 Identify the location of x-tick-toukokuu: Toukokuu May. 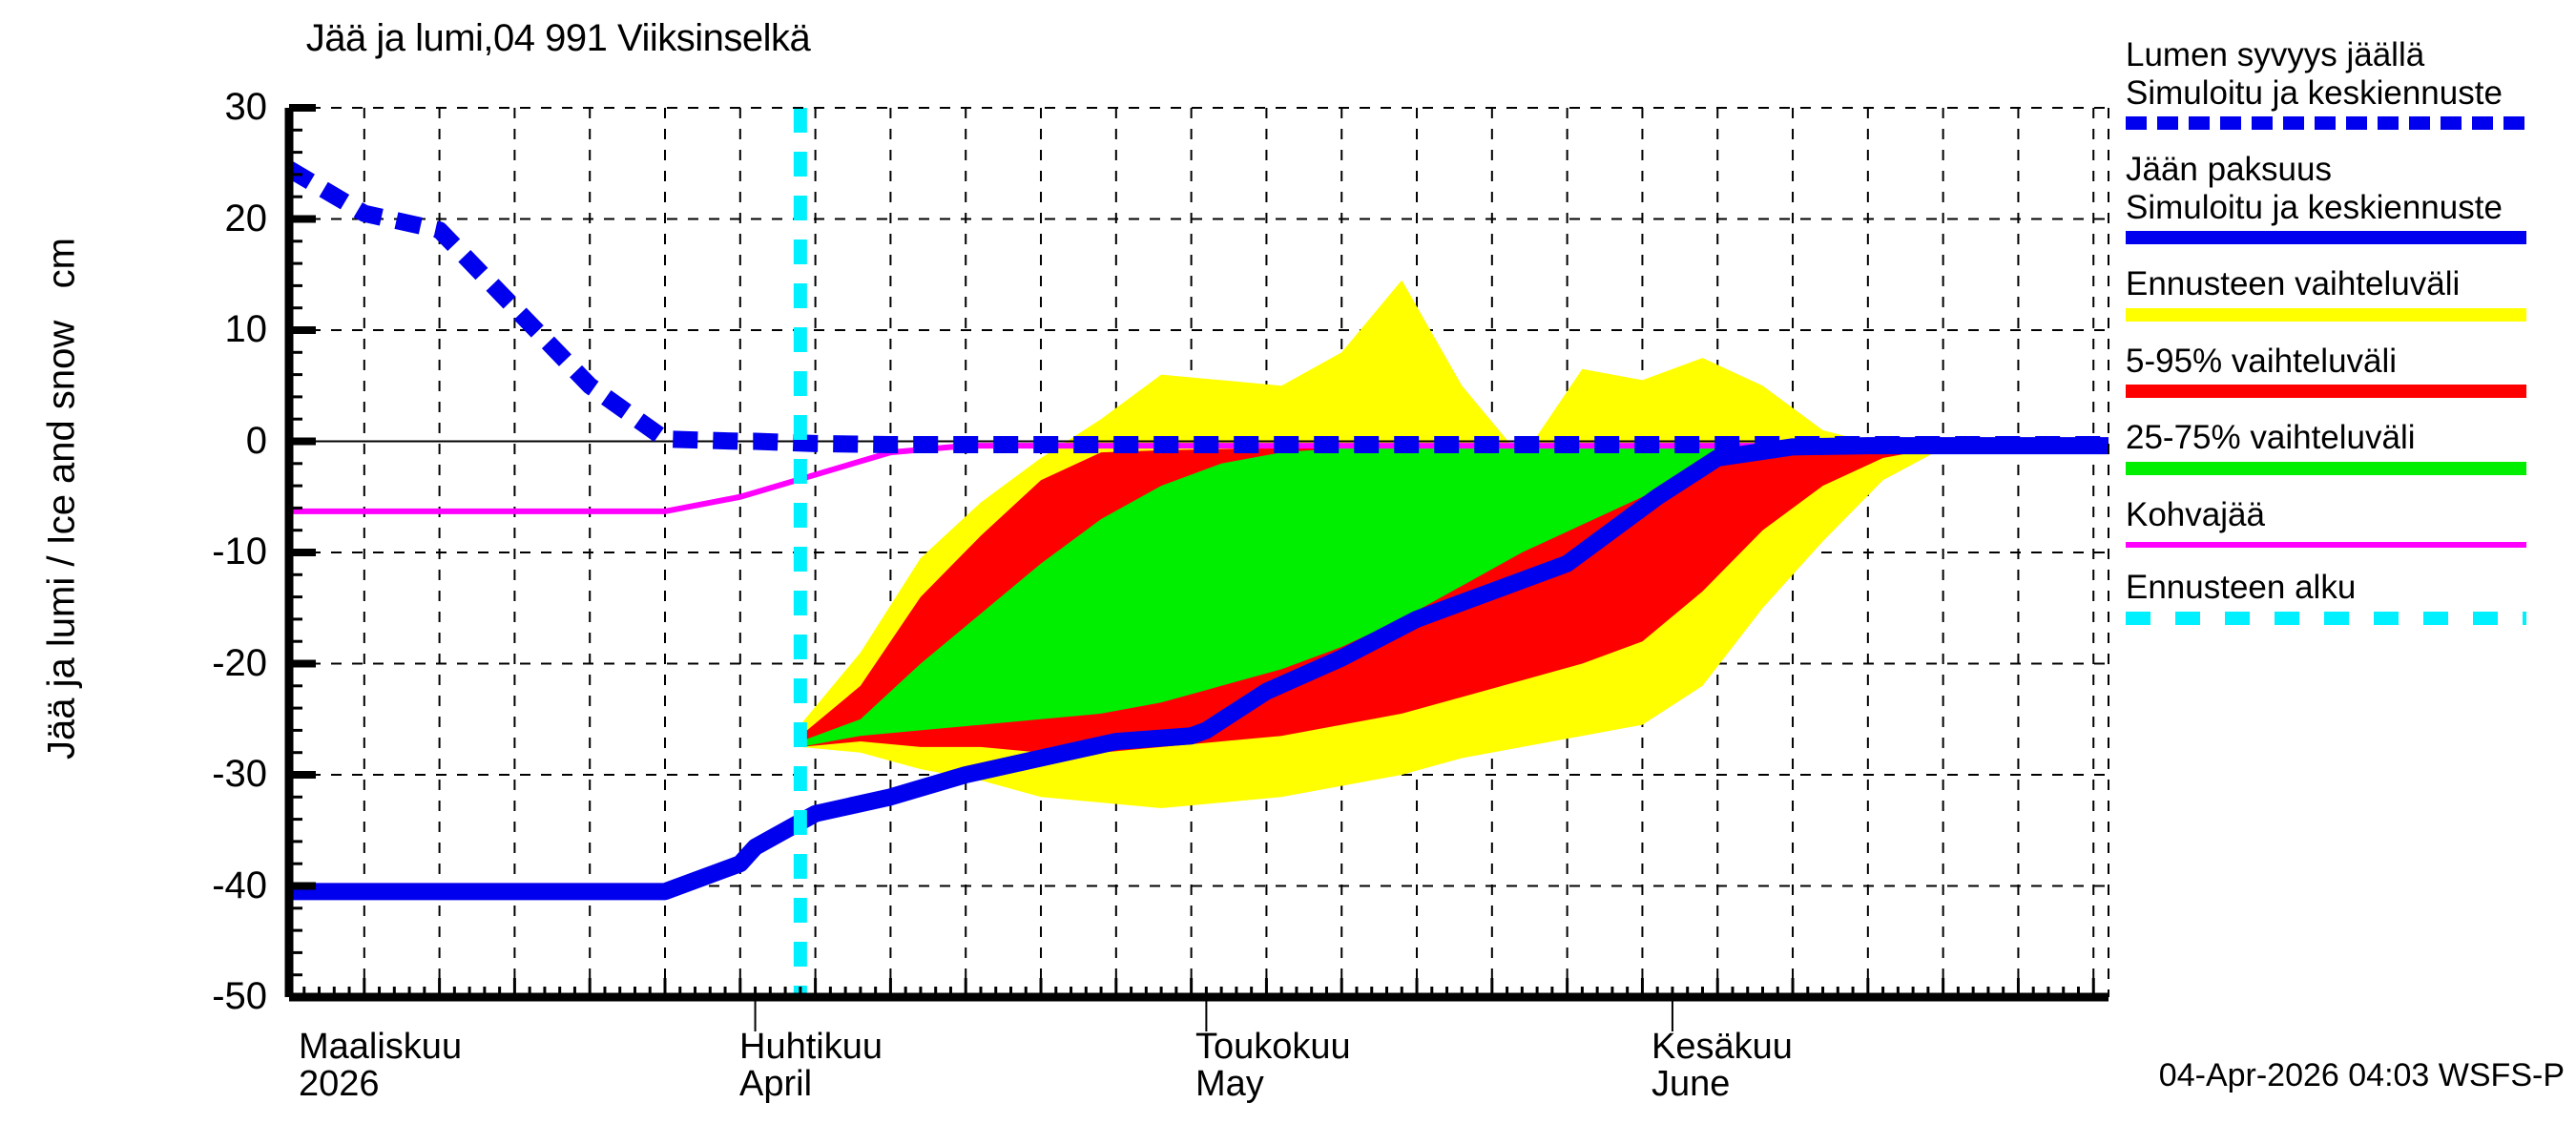
(1273, 1066).